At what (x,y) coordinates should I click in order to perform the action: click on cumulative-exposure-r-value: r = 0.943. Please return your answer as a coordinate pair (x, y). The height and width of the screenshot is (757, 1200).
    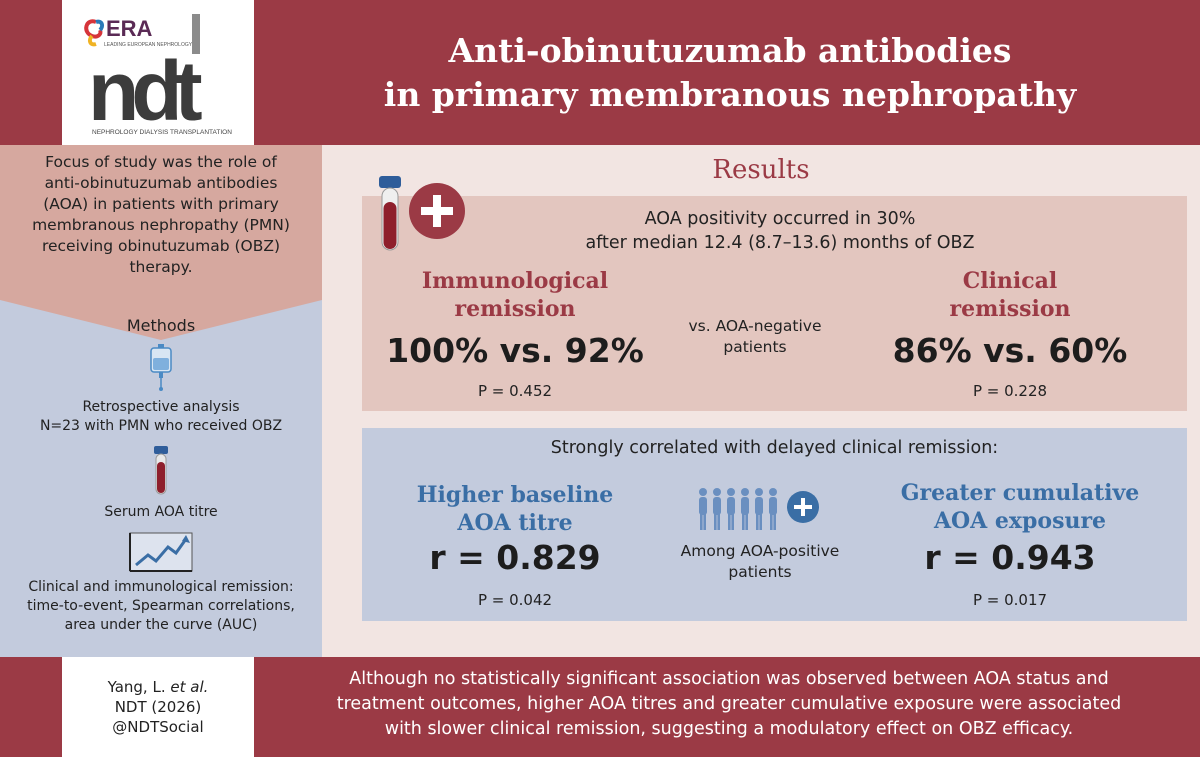
    Looking at the image, I should click on (1010, 557).